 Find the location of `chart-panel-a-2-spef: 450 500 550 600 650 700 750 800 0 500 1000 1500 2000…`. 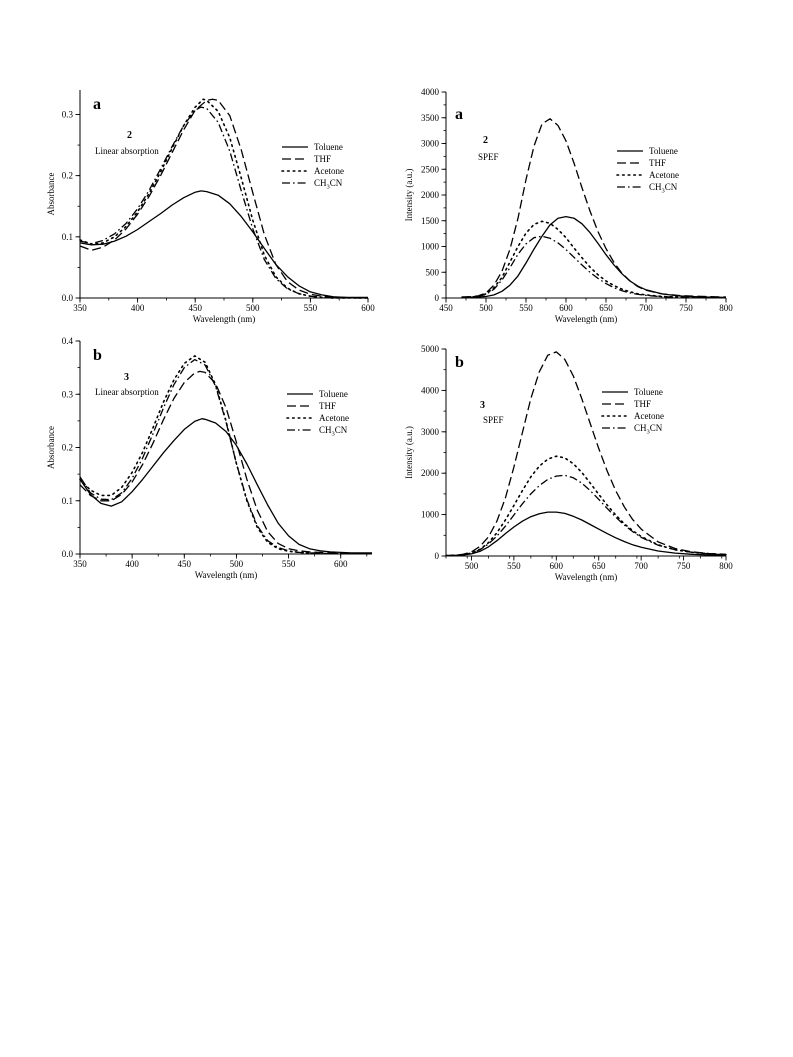

chart-panel-a-2-spef: 450 500 550 600 650 700 750 800 0 500 1000 1500 2000… is located at coordinates (568, 205).